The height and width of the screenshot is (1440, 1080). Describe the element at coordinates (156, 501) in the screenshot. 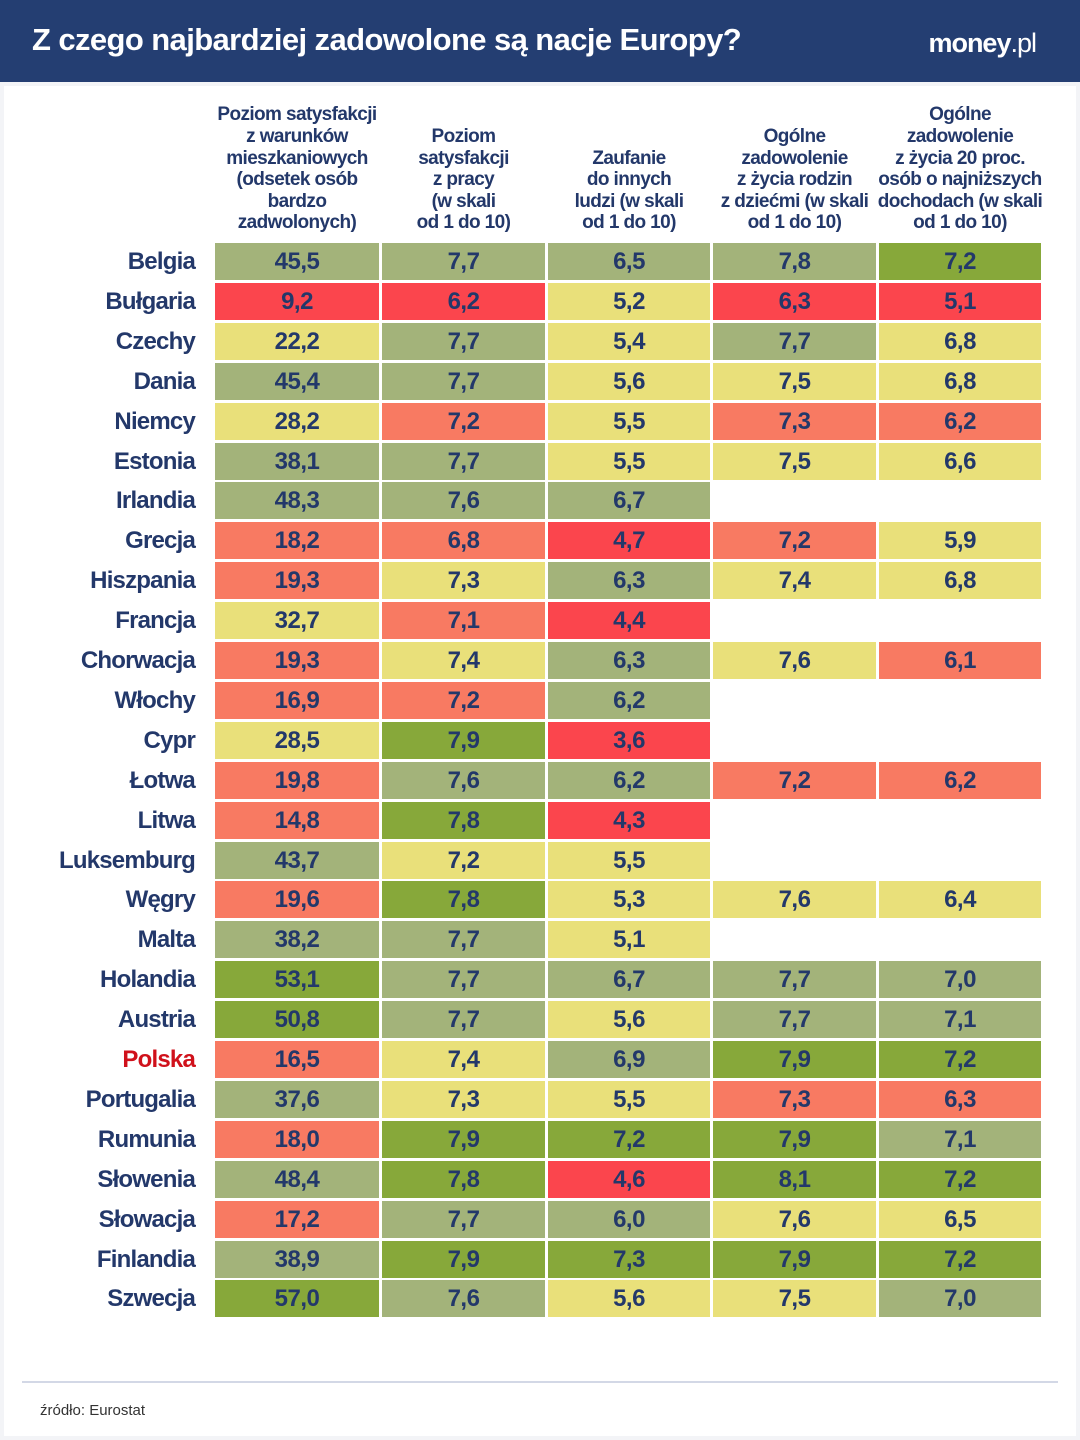

I see `country-label: Irlandia` at that location.